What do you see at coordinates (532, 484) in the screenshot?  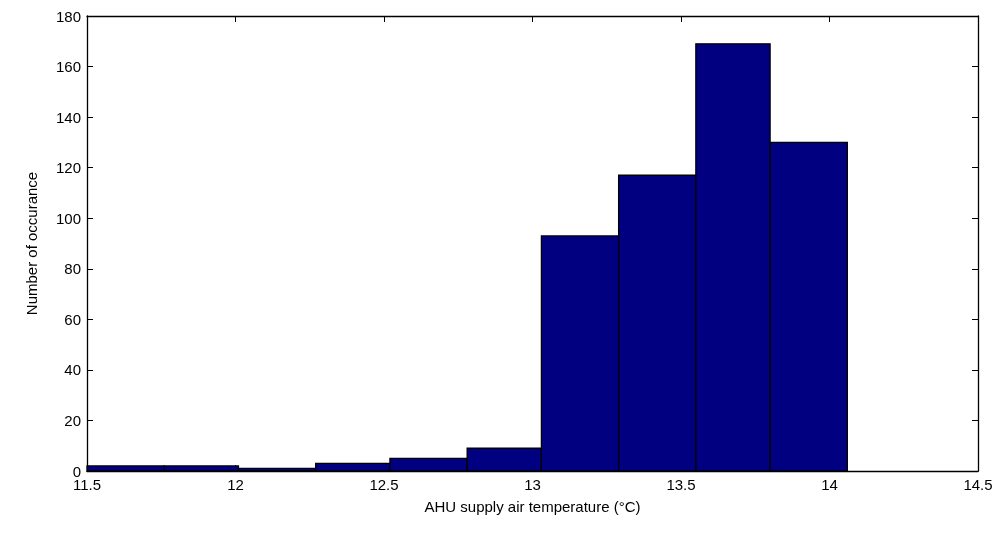 I see `x-tick-label: 13` at bounding box center [532, 484].